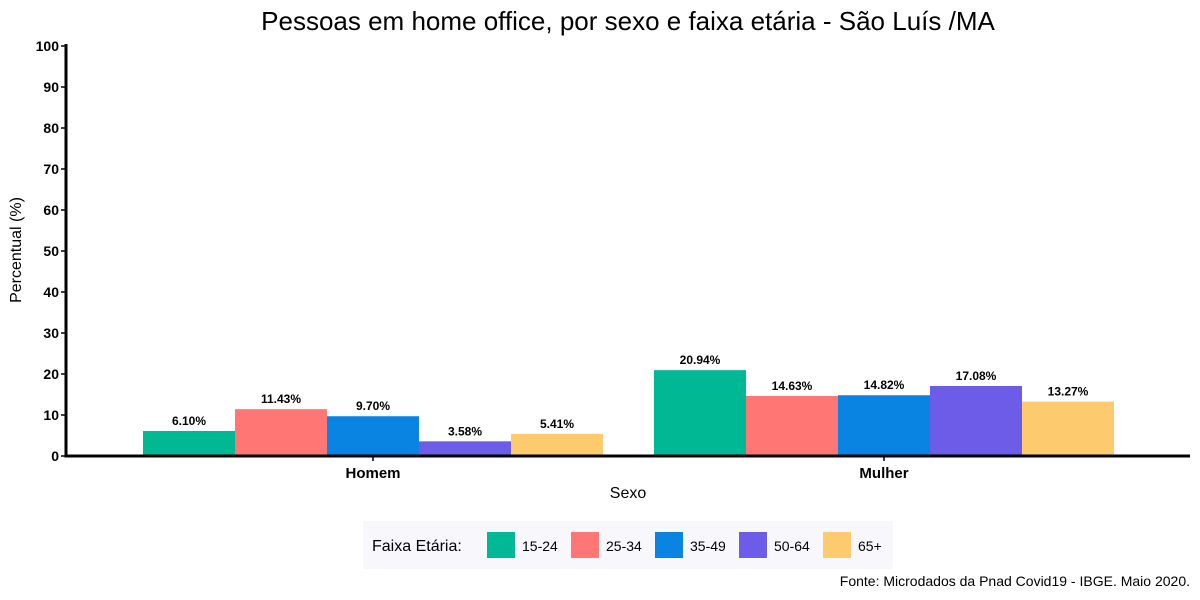 Image resolution: width=1200 pixels, height=600 pixels. Describe the element at coordinates (372, 473) in the screenshot. I see `x-tick-label: Homem` at that location.